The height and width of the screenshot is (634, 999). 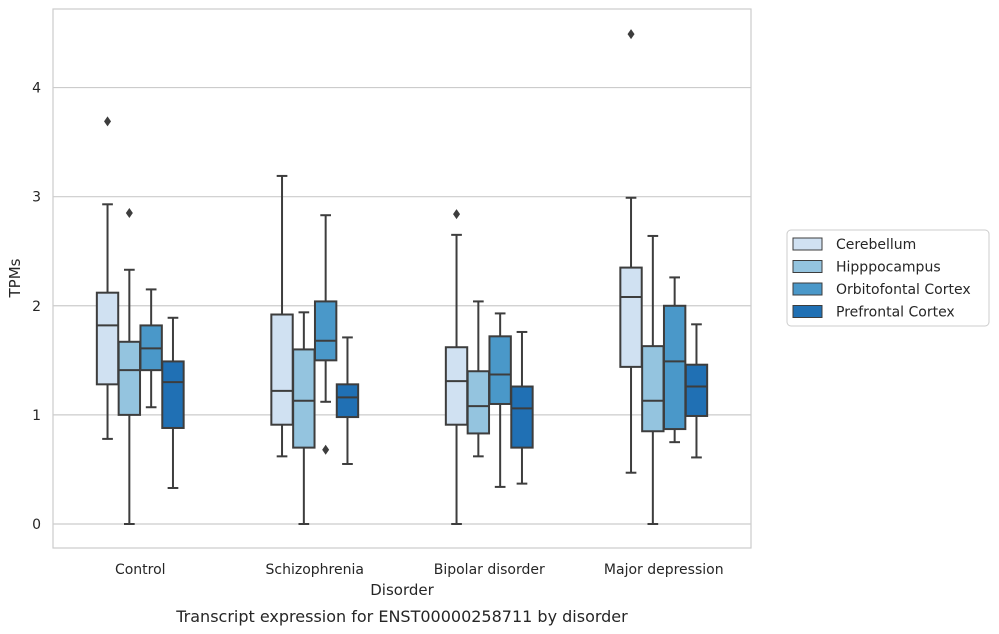 What do you see at coordinates (876, 245) in the screenshot?
I see `legend-entry: Cerebellum` at bounding box center [876, 245].